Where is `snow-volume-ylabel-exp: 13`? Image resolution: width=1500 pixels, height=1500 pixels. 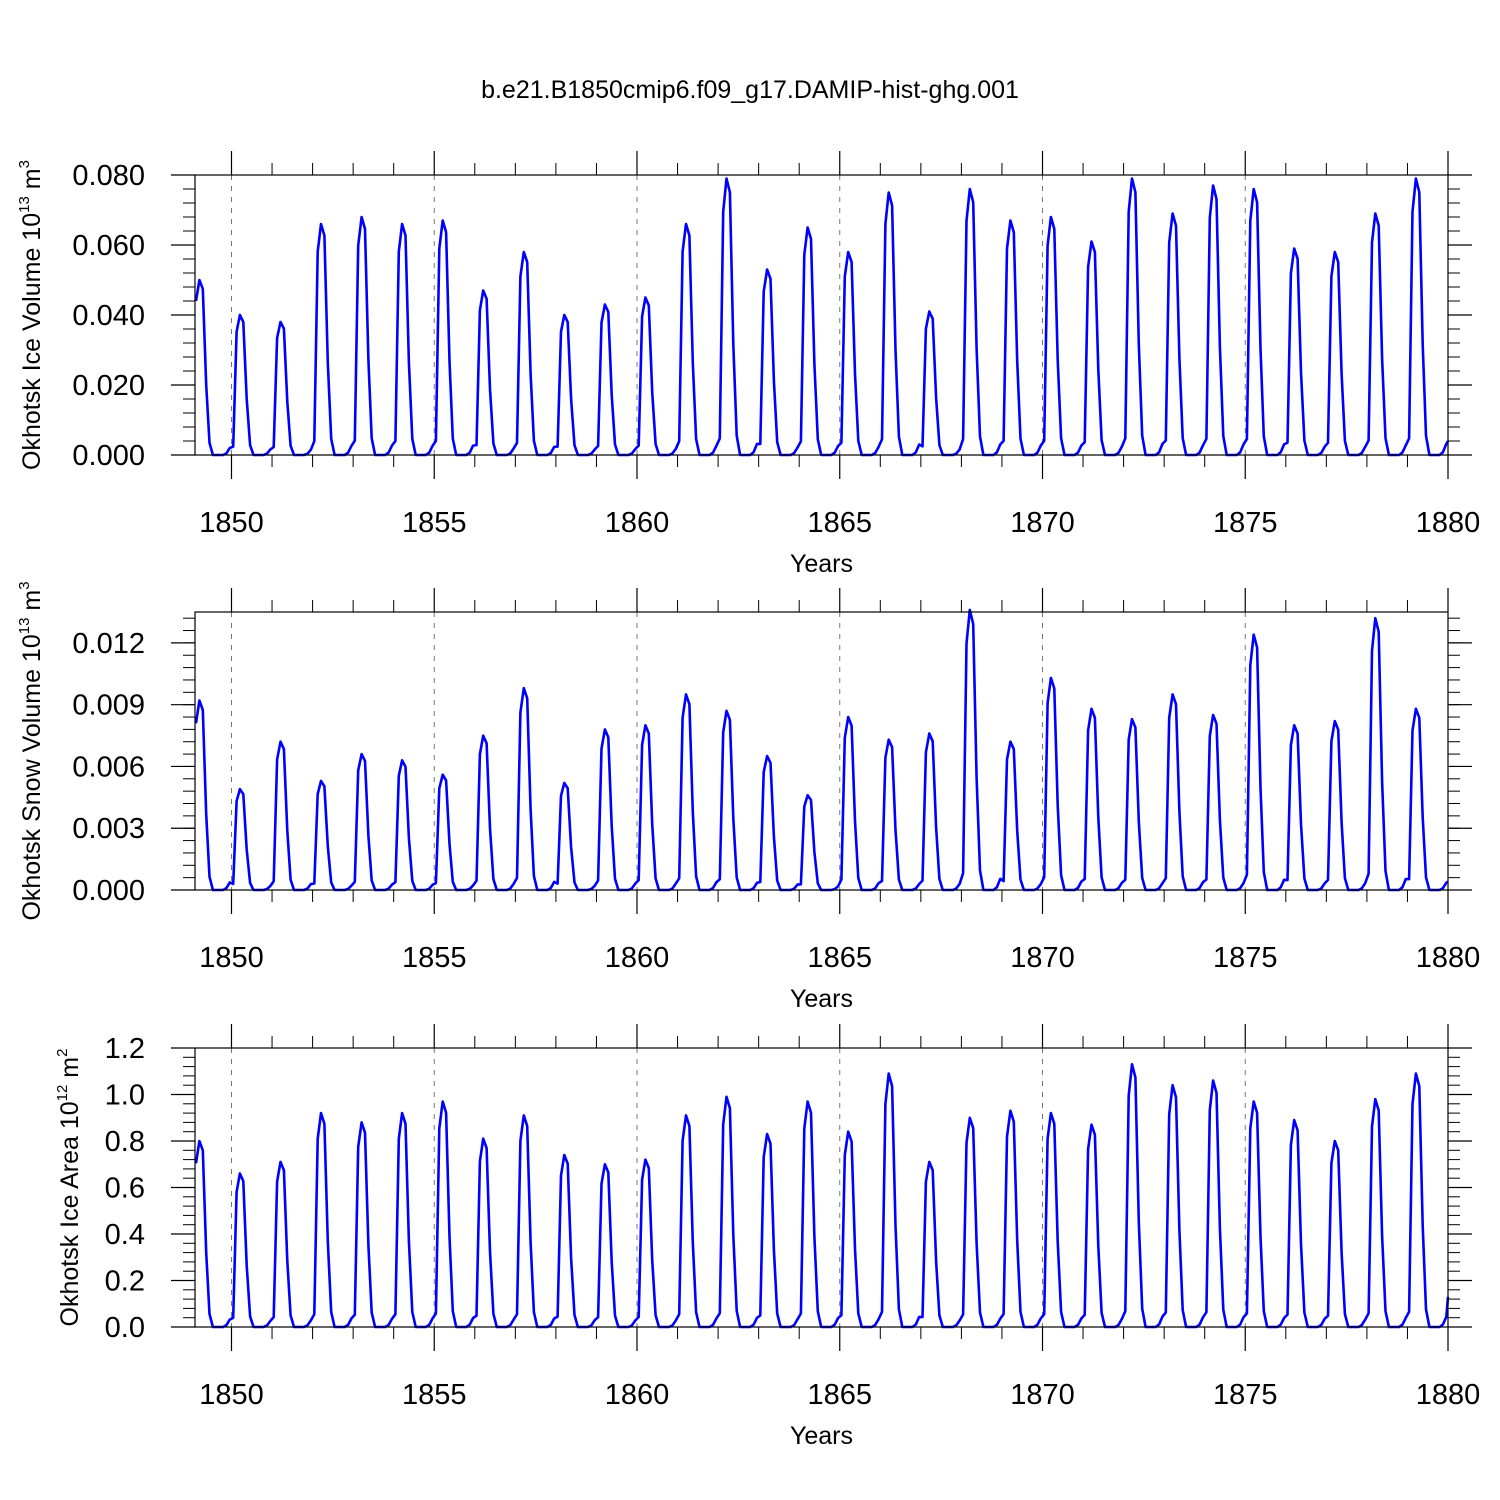
snow-volume-ylabel-exp: 13 is located at coordinates (24, 626).